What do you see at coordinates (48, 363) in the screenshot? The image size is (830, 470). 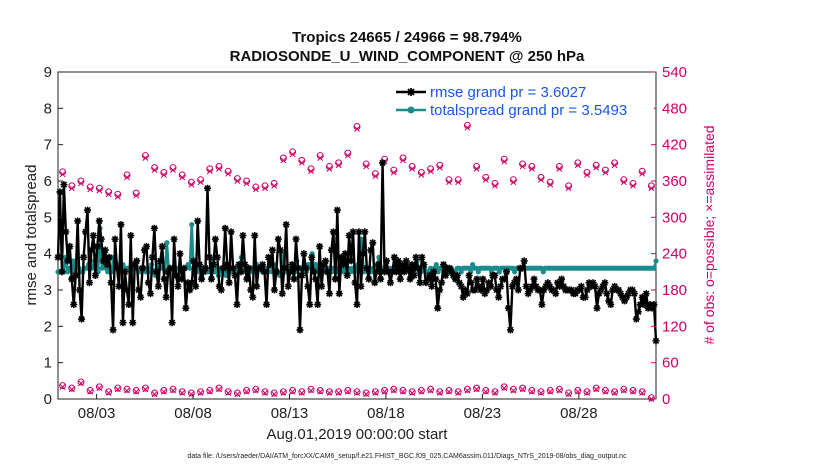 I see `y-tick-label: 1` at bounding box center [48, 363].